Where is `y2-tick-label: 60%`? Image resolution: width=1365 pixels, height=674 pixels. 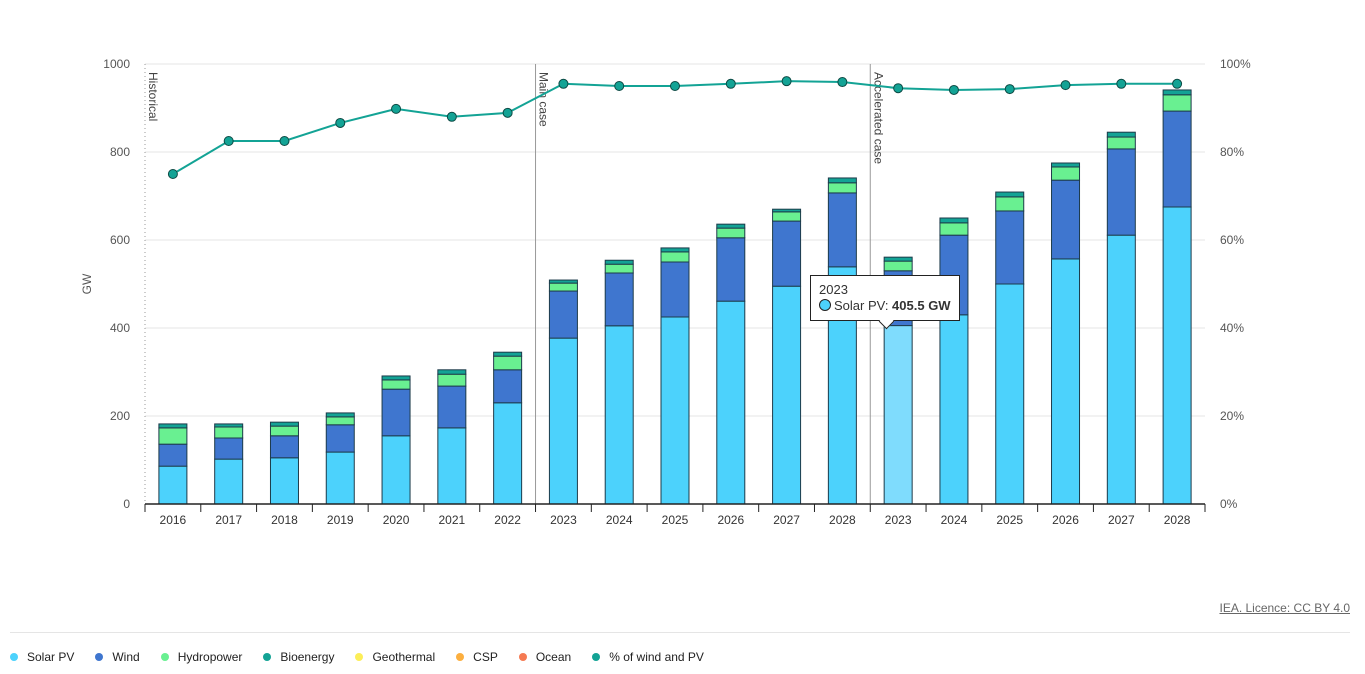
y2-tick-label: 60% is located at coordinates (1232, 240).